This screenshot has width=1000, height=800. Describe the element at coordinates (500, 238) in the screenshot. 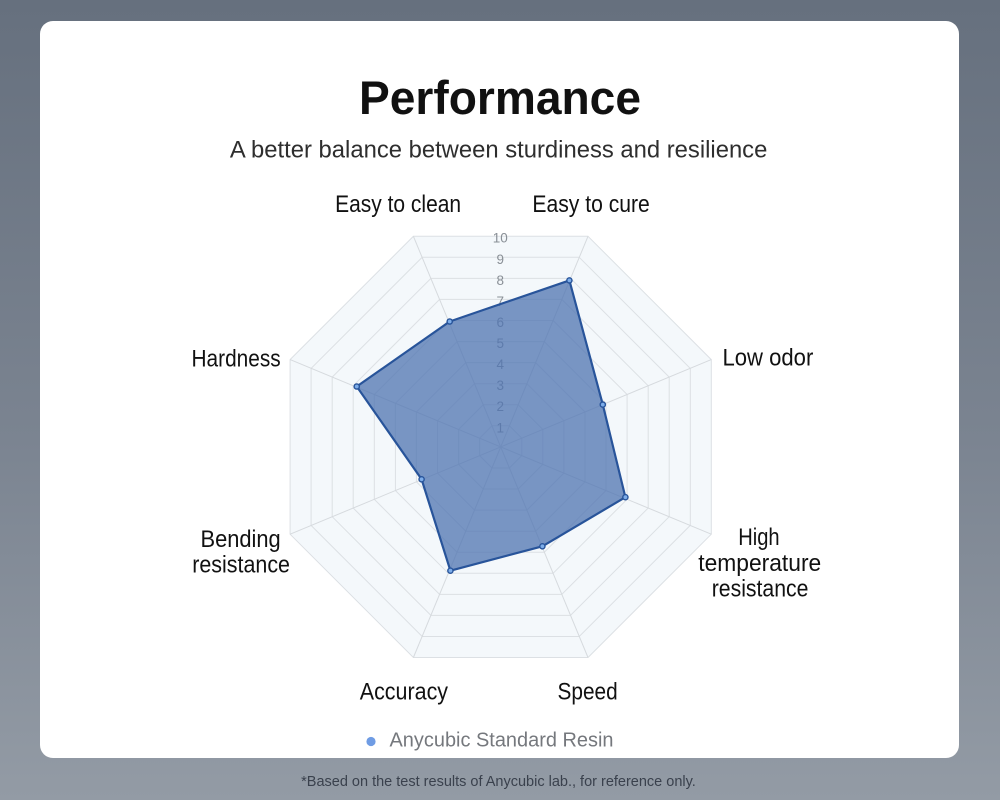

I see `svg-text: 10` at that location.